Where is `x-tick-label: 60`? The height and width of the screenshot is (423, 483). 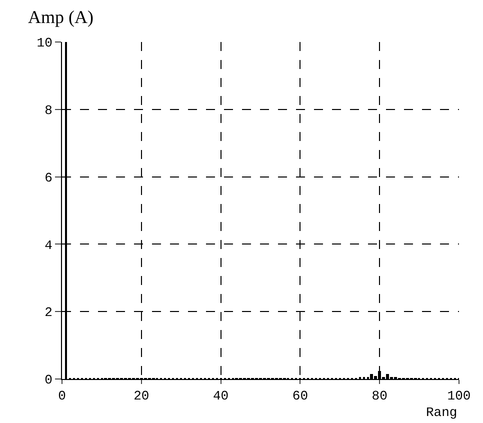
x-tick-label: 60 is located at coordinates (300, 396).